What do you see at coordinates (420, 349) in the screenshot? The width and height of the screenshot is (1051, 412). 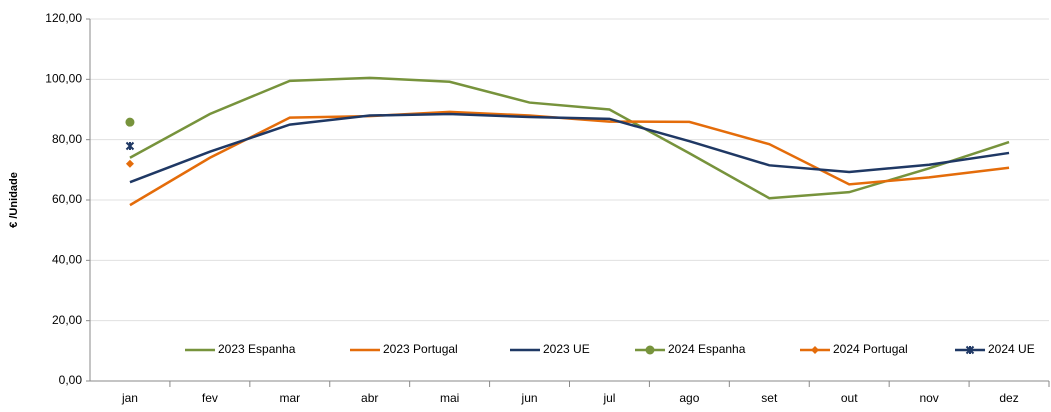 I see `legend-label: 2023 Portugal` at bounding box center [420, 349].